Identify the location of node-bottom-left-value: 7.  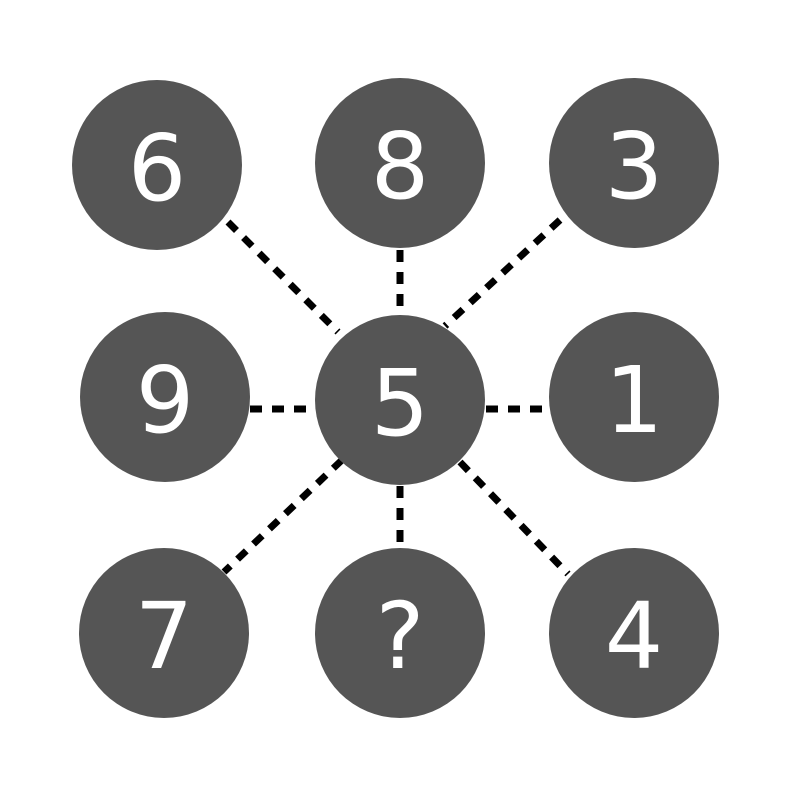
(164, 636).